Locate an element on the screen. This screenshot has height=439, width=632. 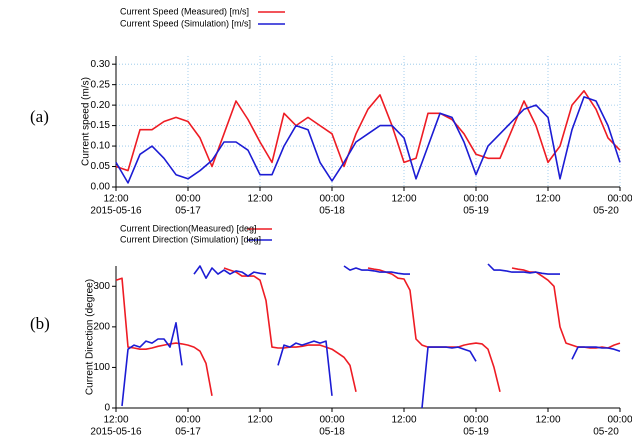
y-tick-label: 0.05 is located at coordinates (101, 166).